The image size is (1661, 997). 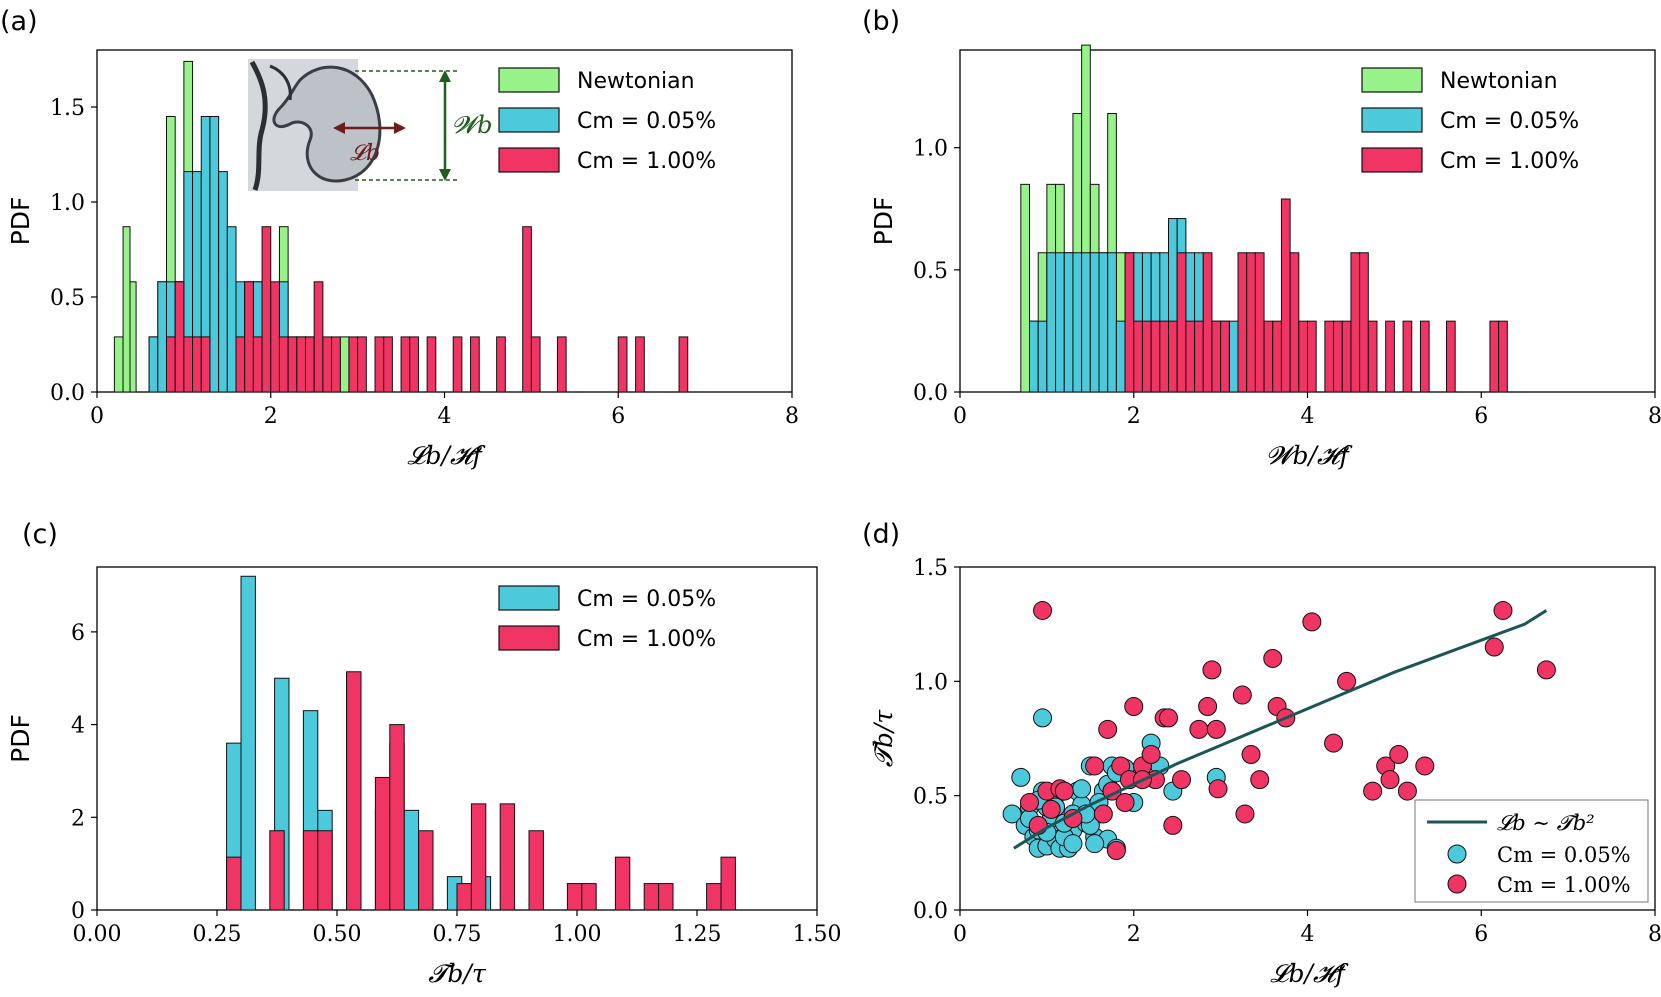 I want to click on y-tick-label-c-1: 2, so click(x=78, y=818).